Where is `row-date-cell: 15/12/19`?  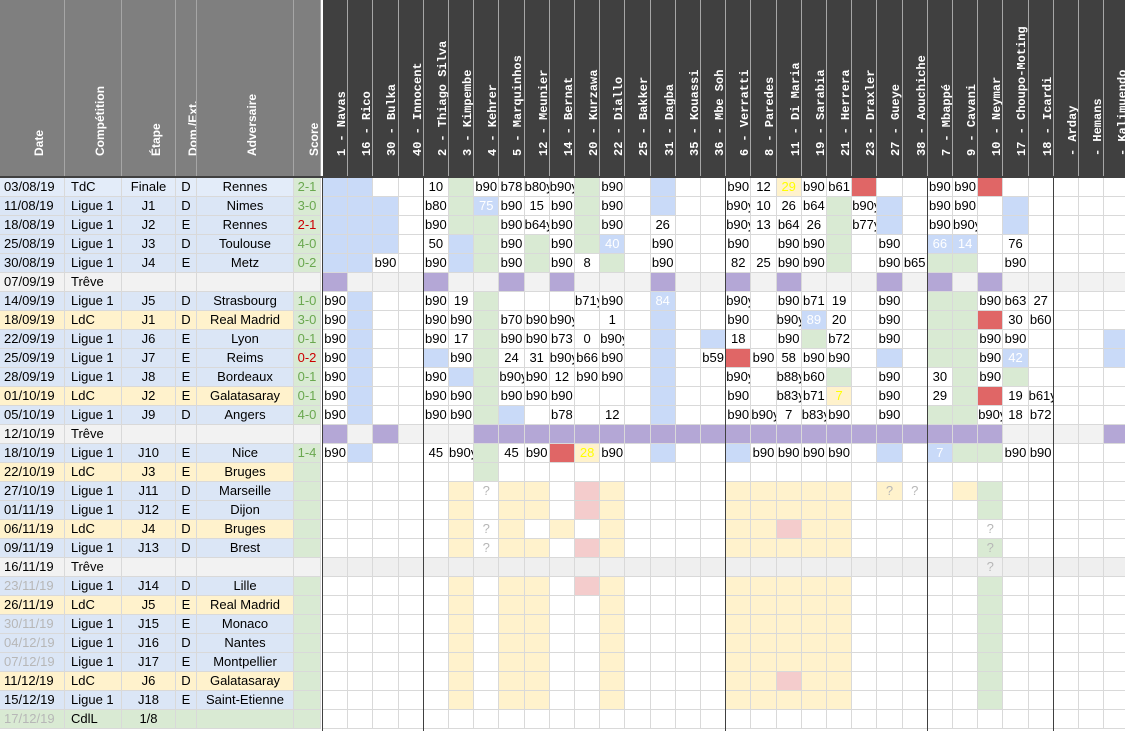 row-date-cell: 15/12/19 is located at coordinates (32, 700).